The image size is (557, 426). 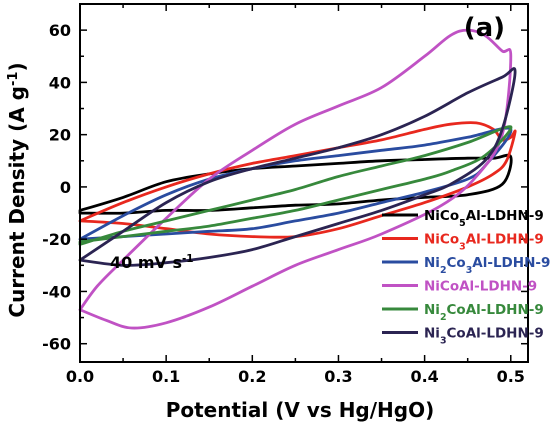 I want to click on x-tick-label: 0.1, so click(x=166, y=376).